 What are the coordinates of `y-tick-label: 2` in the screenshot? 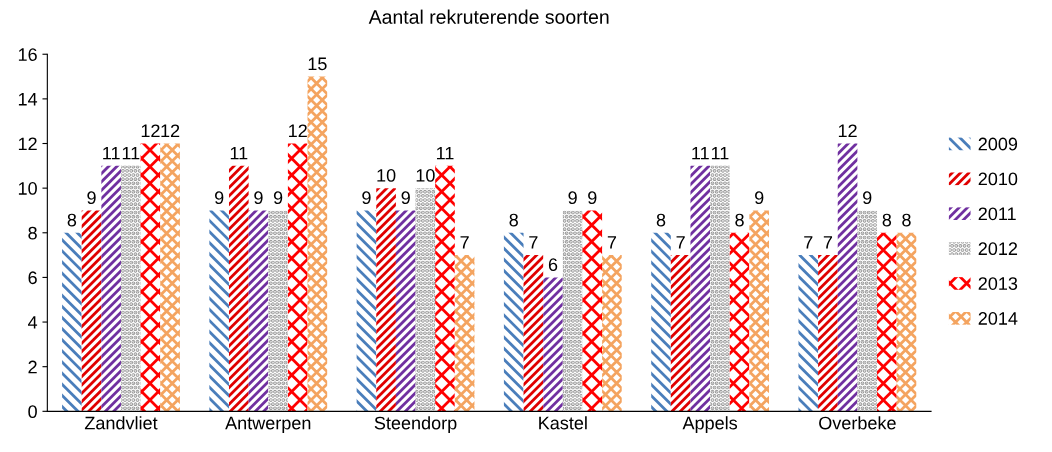 It's located at (32, 367).